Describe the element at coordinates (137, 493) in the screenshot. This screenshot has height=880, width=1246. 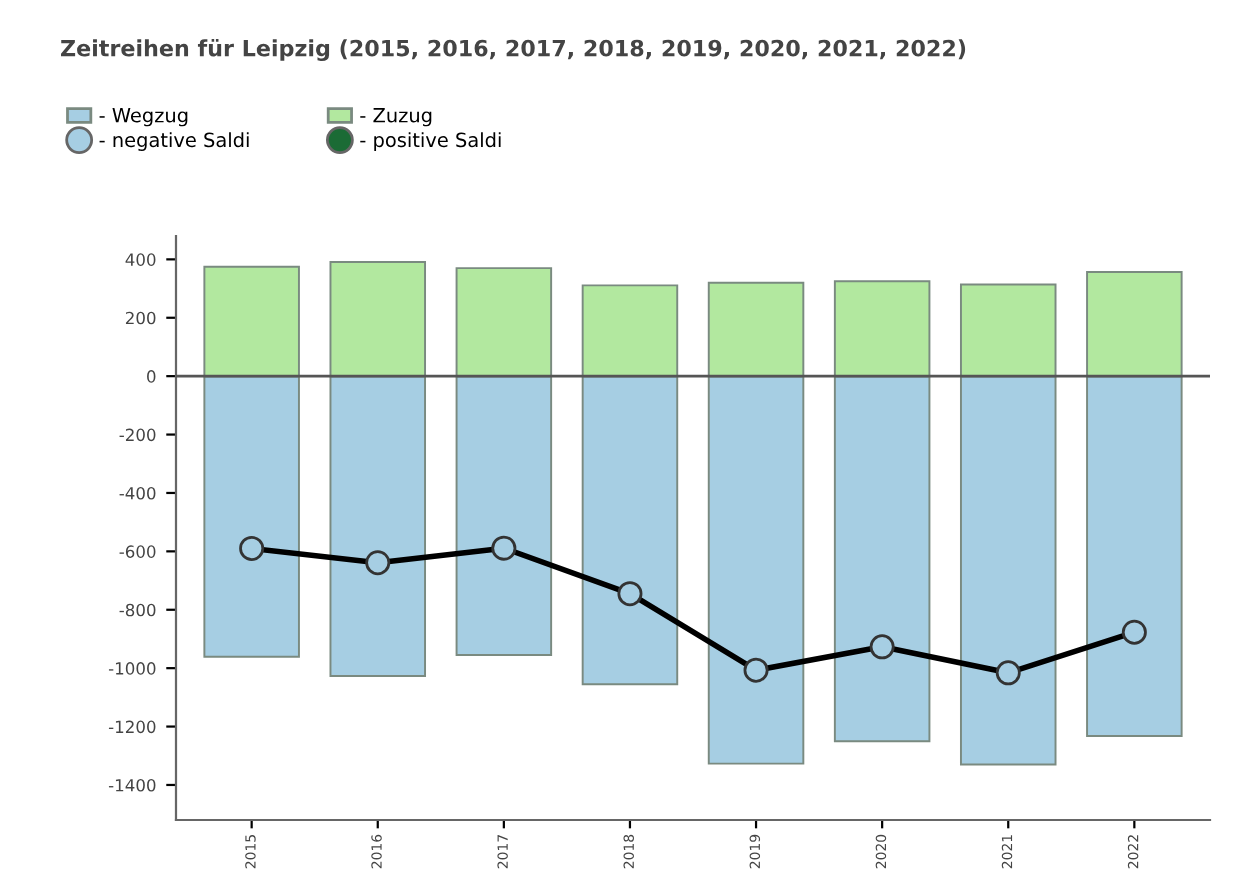
I see `y-tick-label: -400` at that location.